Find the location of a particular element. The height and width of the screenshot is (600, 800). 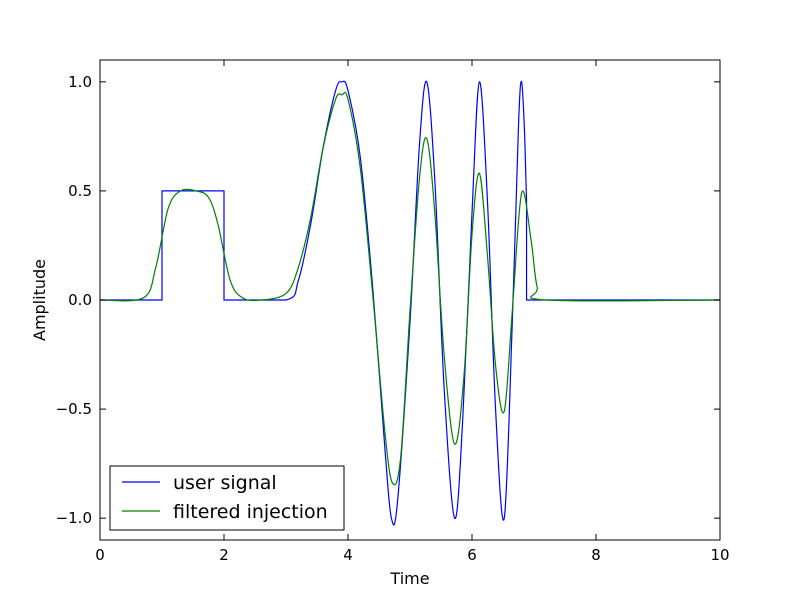

y-tick-label: 1.0 is located at coordinates (80, 82).